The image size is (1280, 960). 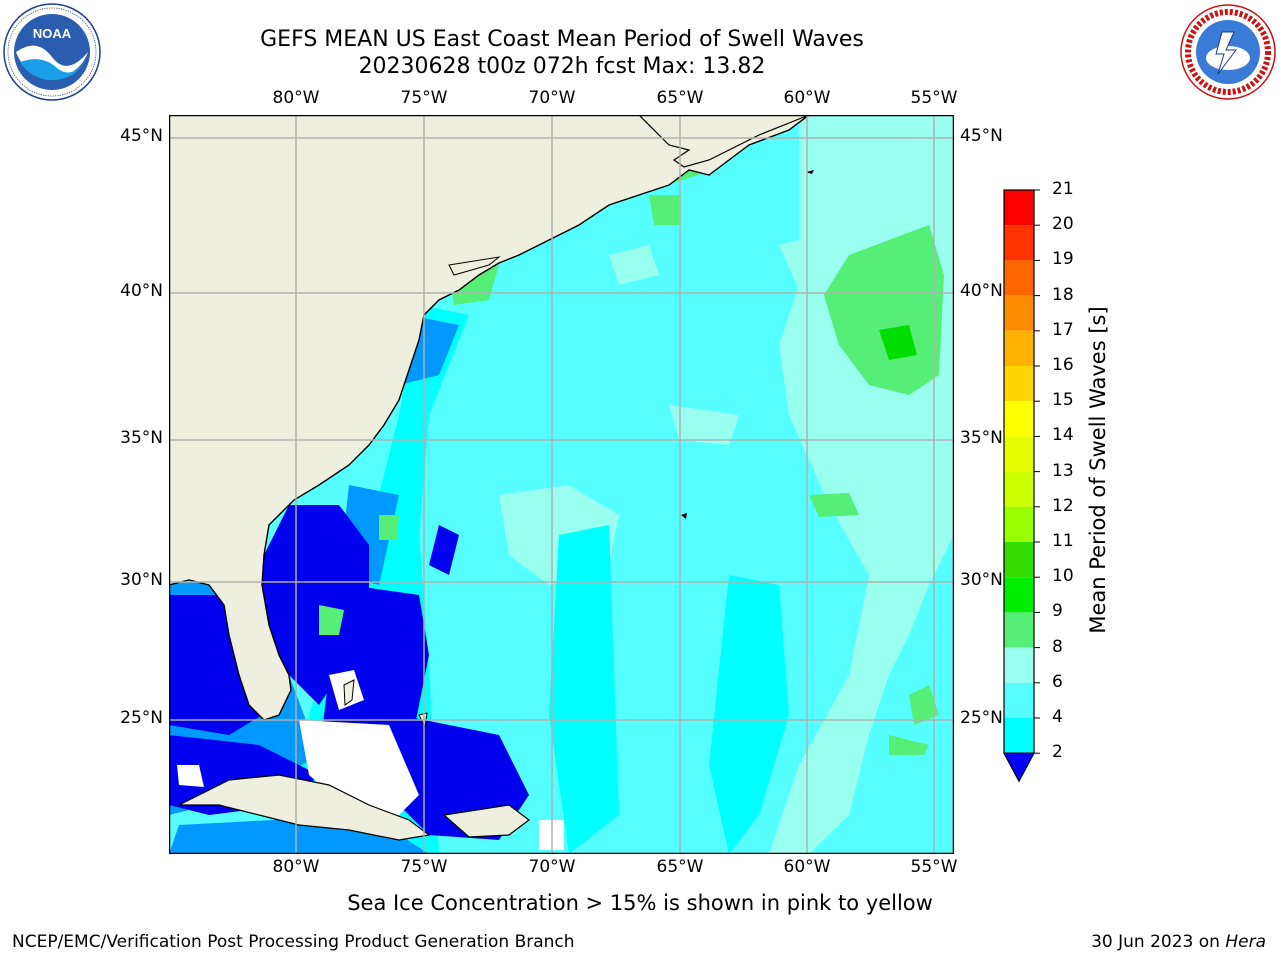 I want to click on colorbar-tick-label: 17, so click(x=1063, y=329).